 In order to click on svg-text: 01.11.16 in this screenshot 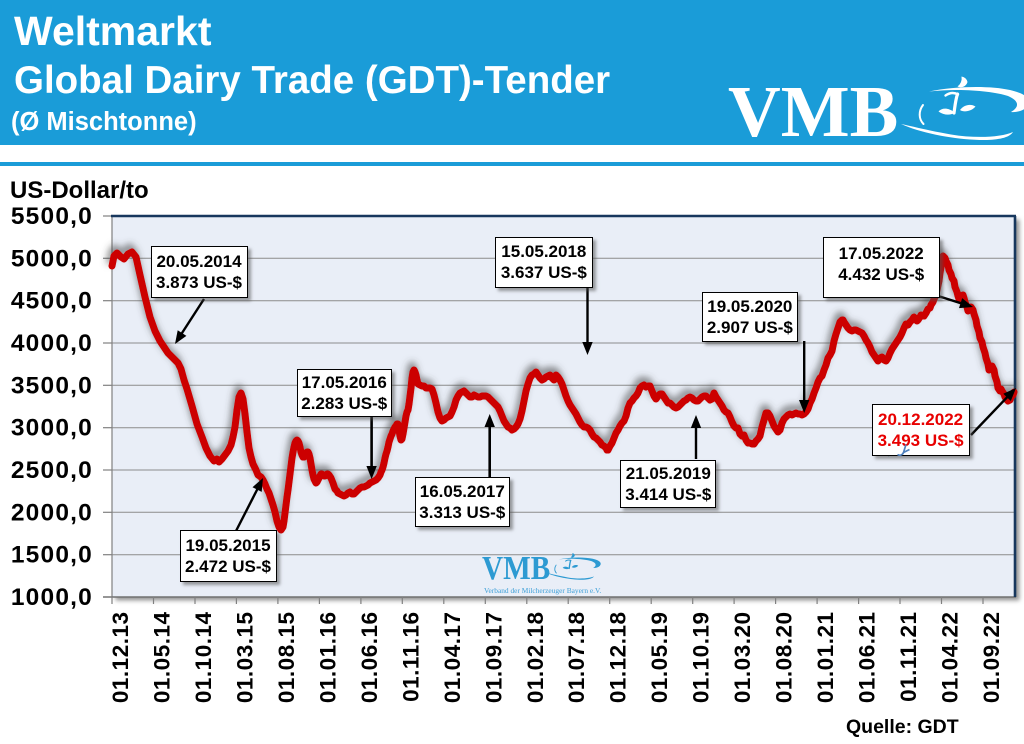, I will do `click(410, 657)`.